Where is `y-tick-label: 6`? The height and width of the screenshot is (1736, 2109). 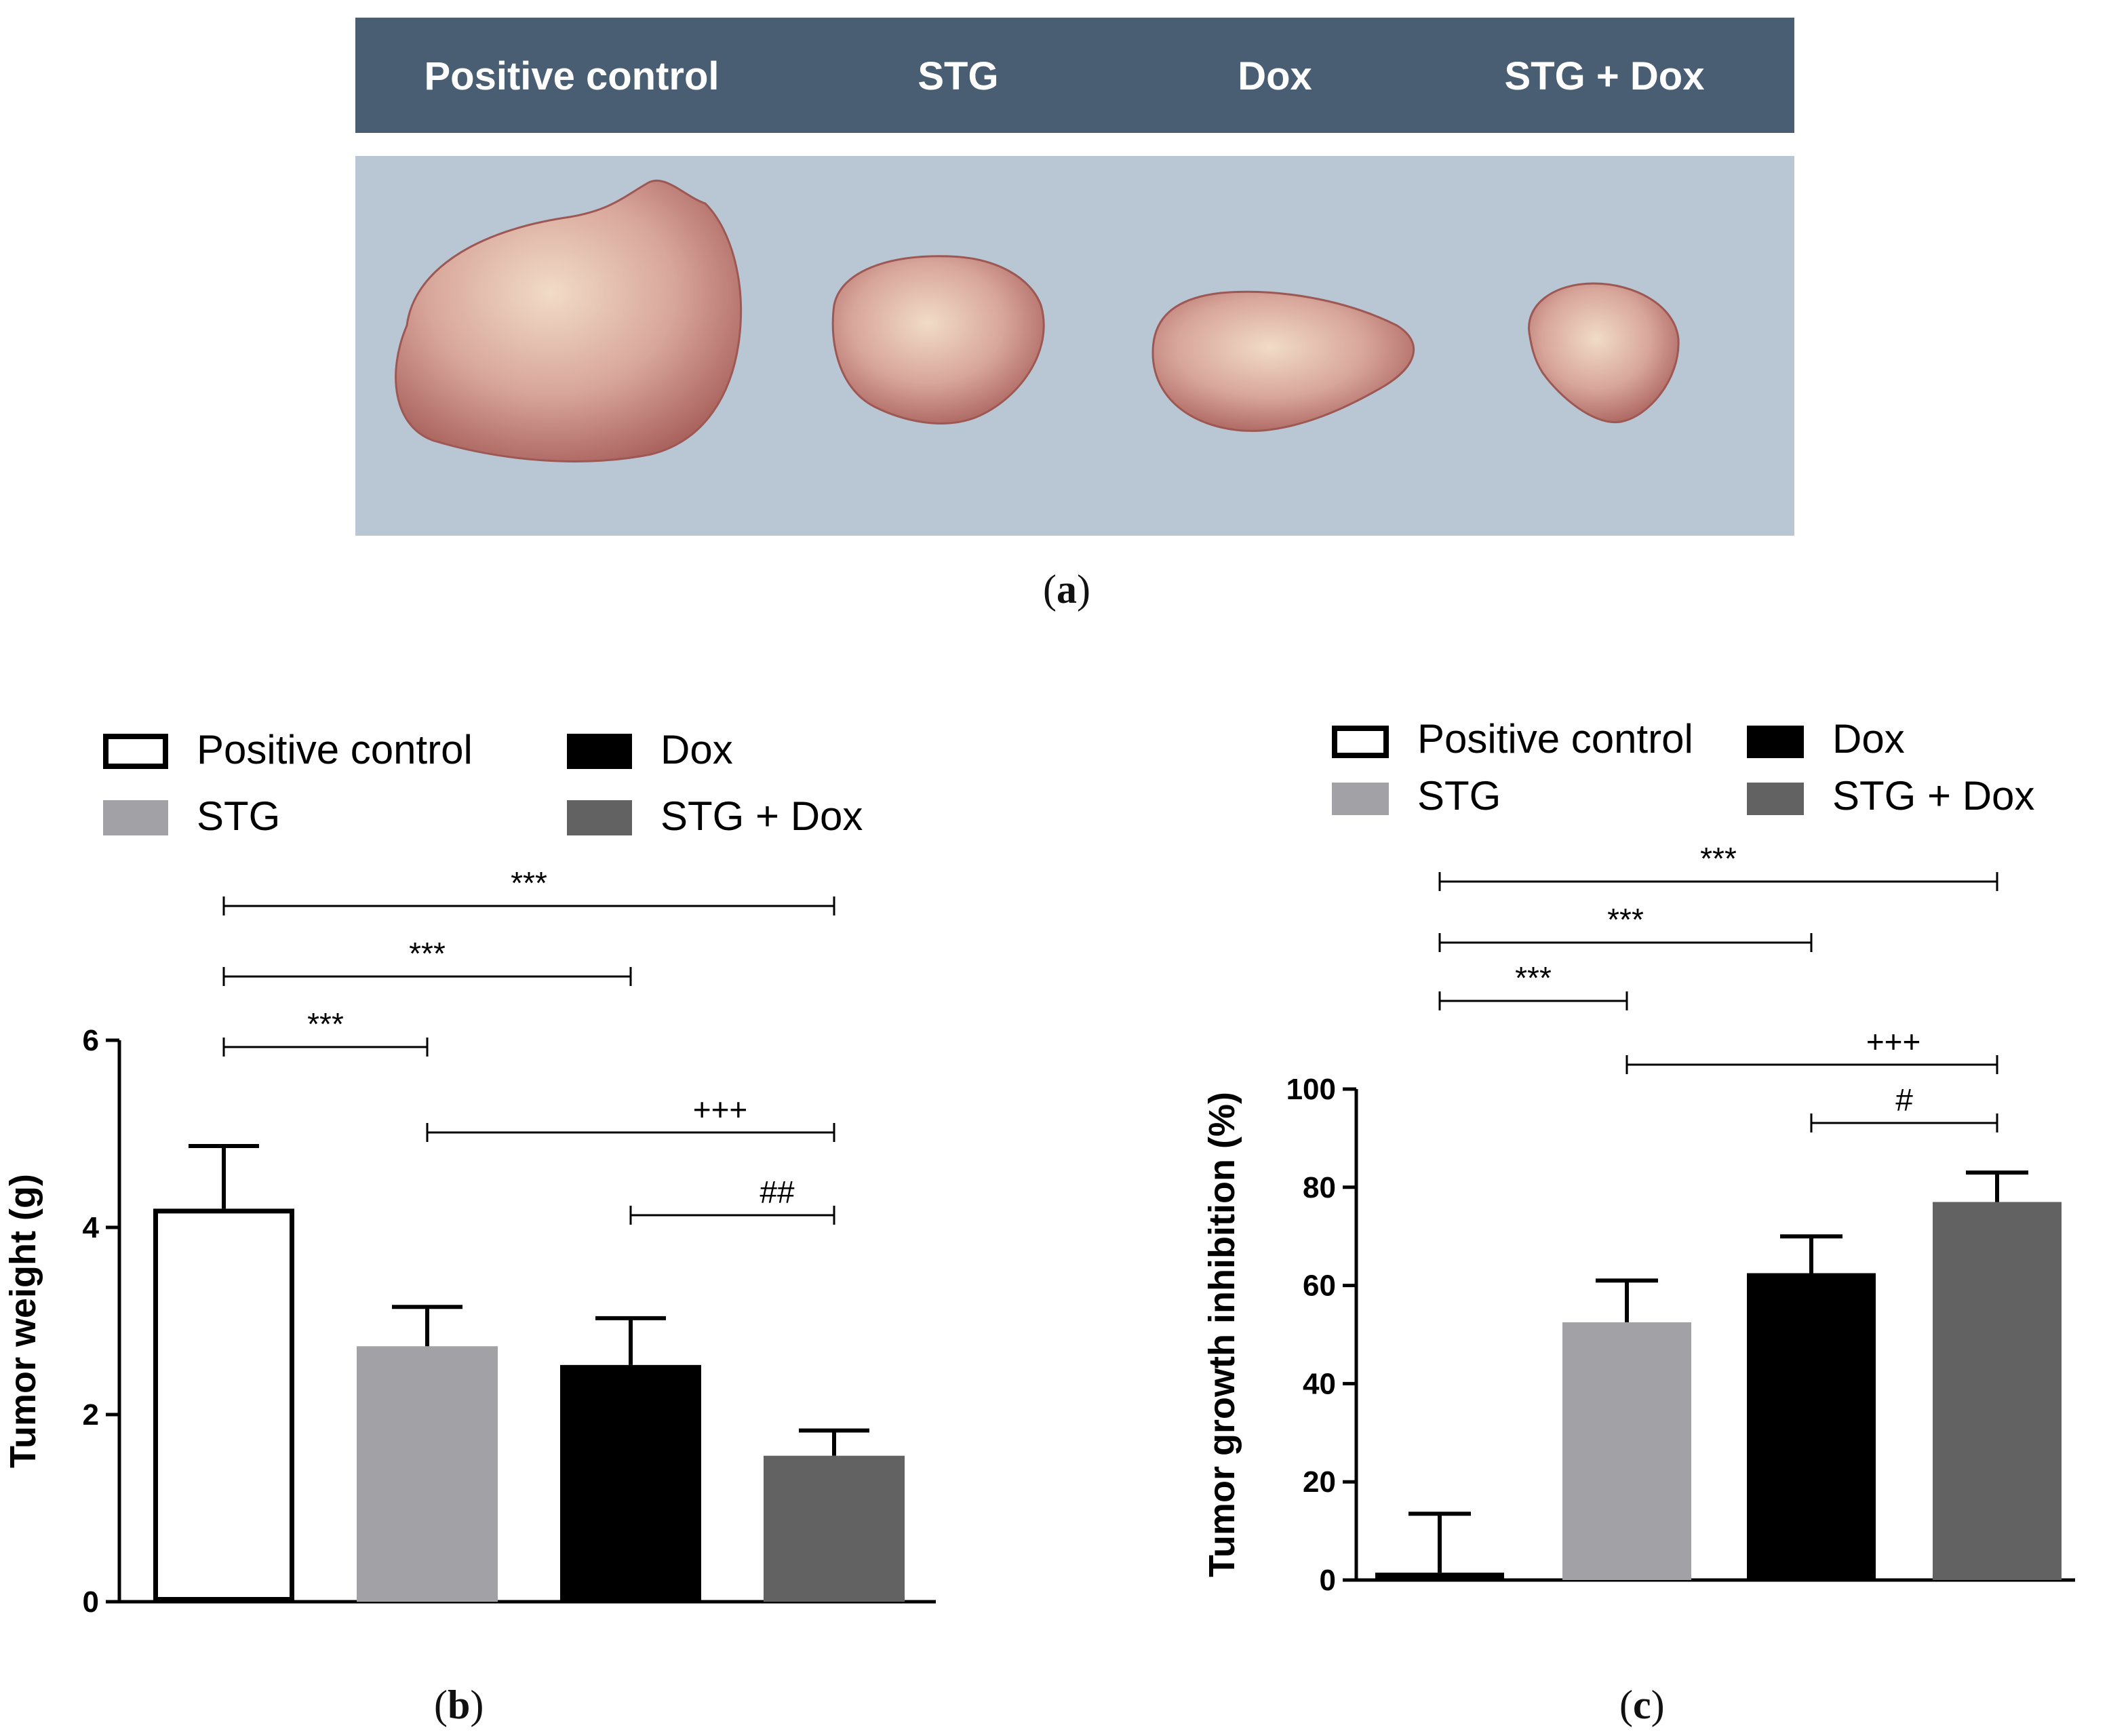
y-tick-label: 6 is located at coordinates (91, 1040).